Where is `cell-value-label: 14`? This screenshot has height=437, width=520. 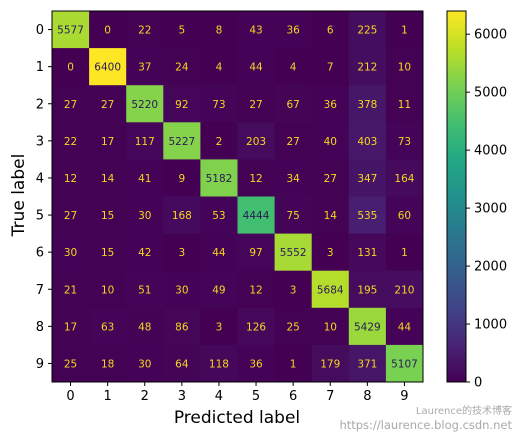 cell-value-label: 14 is located at coordinates (108, 179).